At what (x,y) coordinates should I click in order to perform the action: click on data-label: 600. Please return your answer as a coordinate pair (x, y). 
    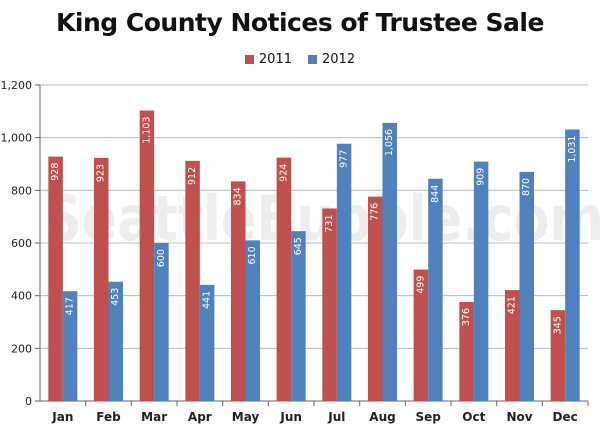
    Looking at the image, I should click on (161, 258).